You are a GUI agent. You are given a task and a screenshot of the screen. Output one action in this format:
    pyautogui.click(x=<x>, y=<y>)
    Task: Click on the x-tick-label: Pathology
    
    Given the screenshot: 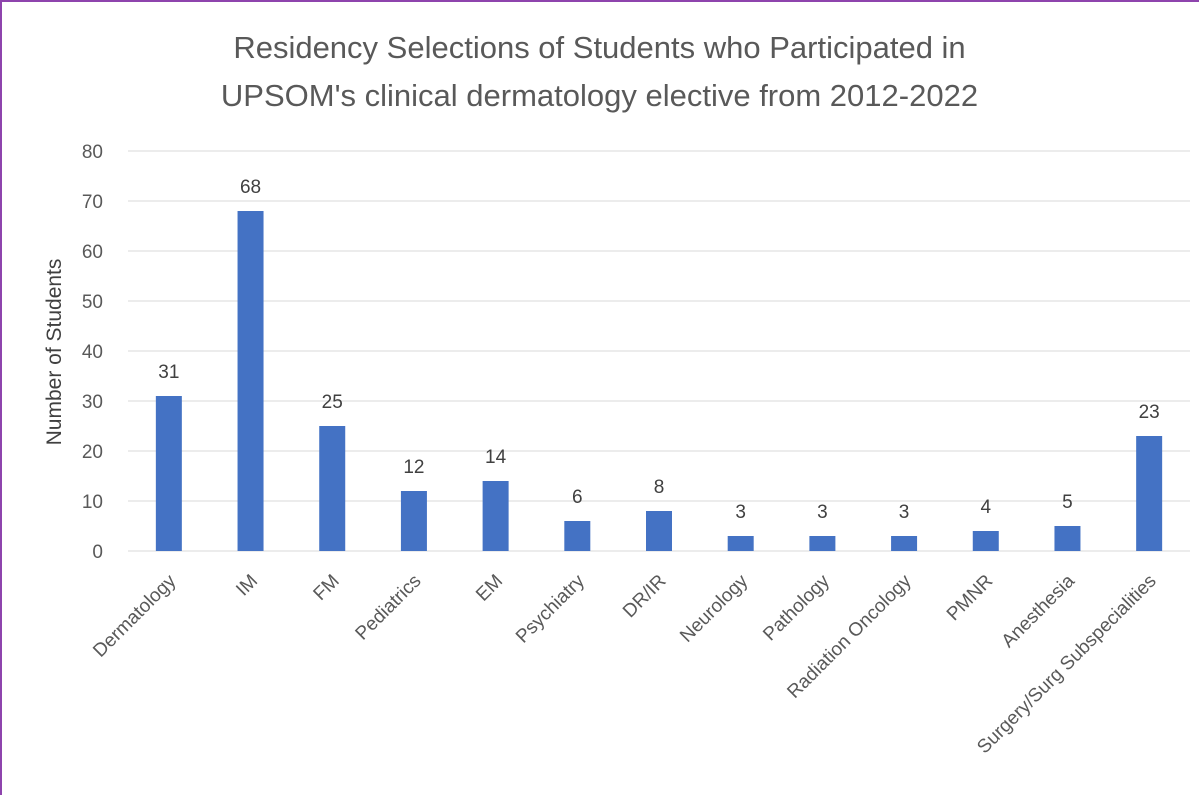 What is the action you would take?
    pyautogui.click(x=796, y=607)
    